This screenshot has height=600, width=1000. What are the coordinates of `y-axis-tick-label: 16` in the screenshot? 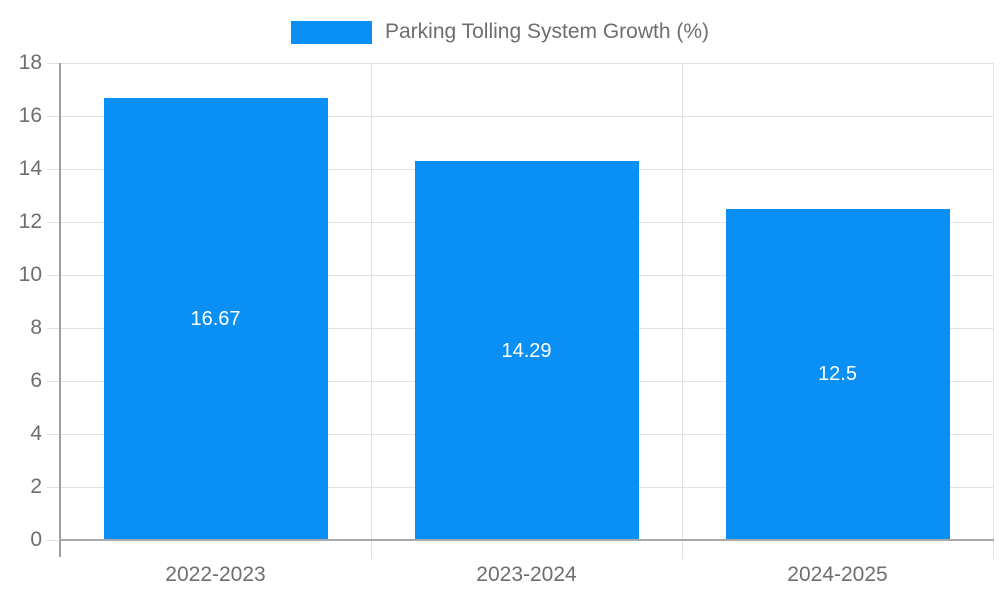 It's located at (30, 115).